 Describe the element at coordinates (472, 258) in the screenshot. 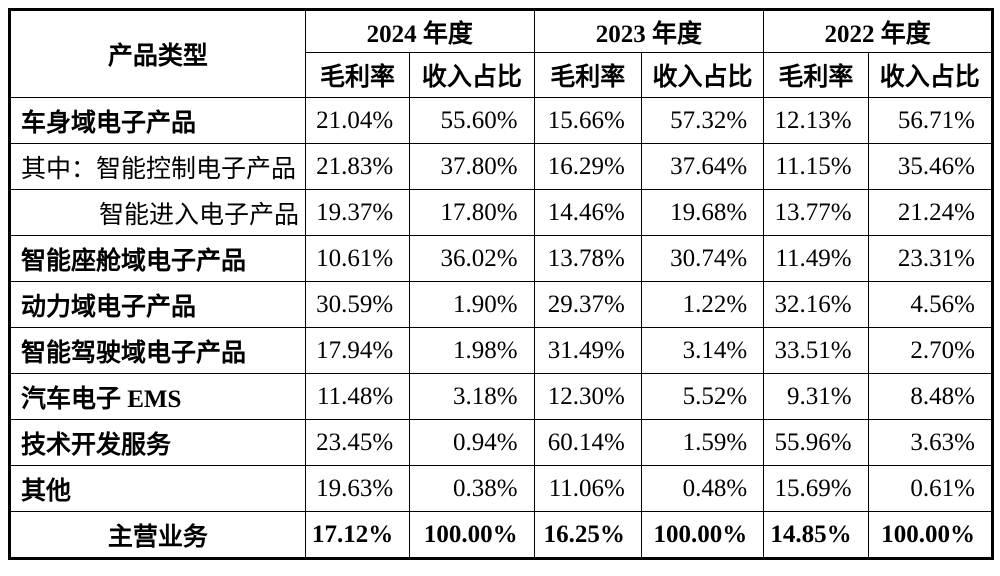

I see `value-cell: 36.02%` at that location.